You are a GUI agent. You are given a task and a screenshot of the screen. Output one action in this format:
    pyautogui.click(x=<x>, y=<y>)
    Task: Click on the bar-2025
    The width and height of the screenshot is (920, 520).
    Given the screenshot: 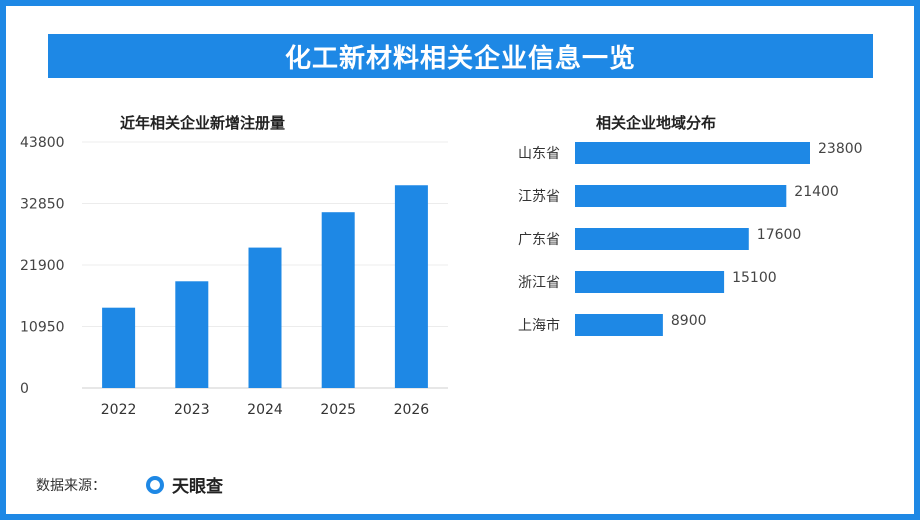 What is the action you would take?
    pyautogui.click(x=338, y=300)
    